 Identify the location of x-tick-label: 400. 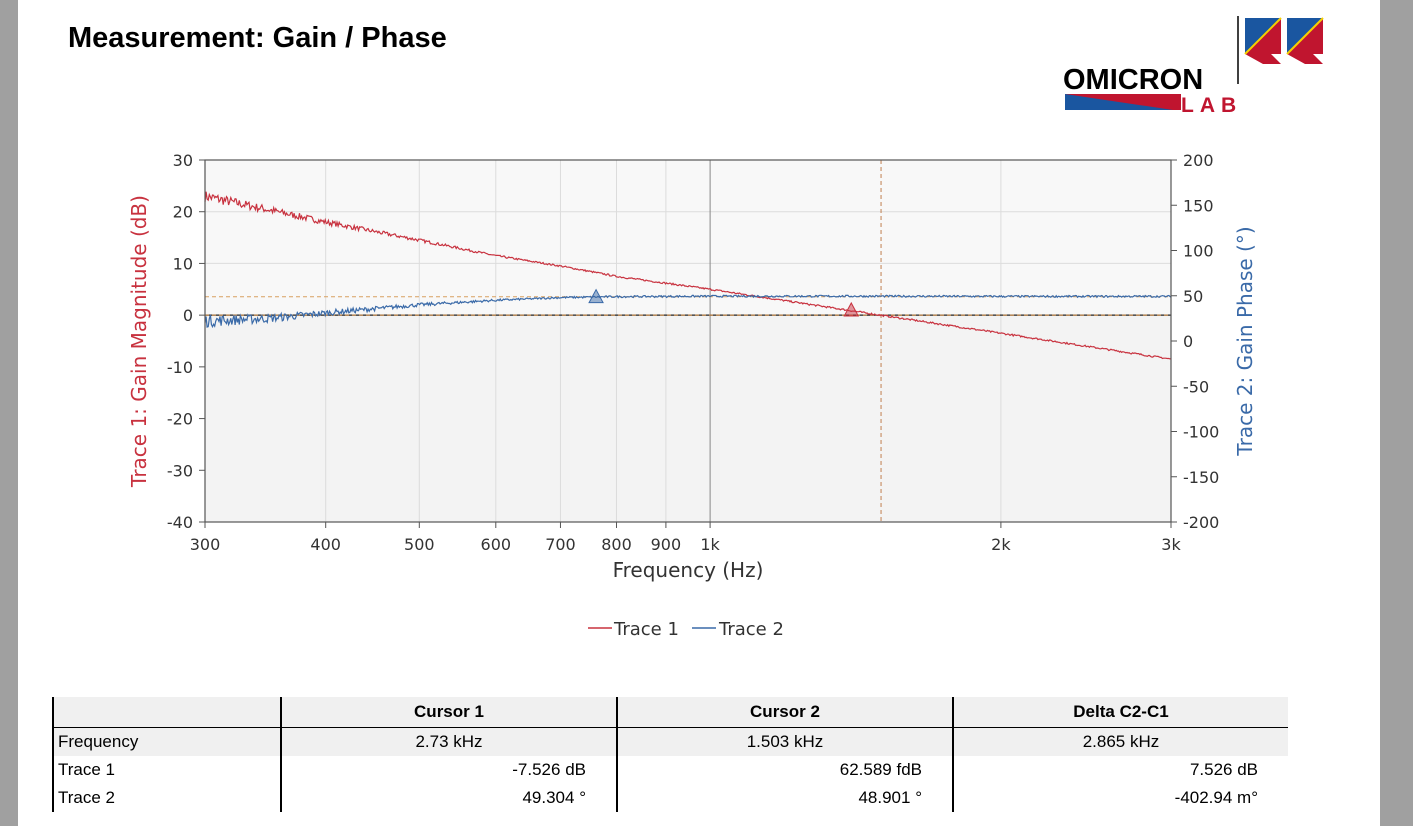
(325, 544).